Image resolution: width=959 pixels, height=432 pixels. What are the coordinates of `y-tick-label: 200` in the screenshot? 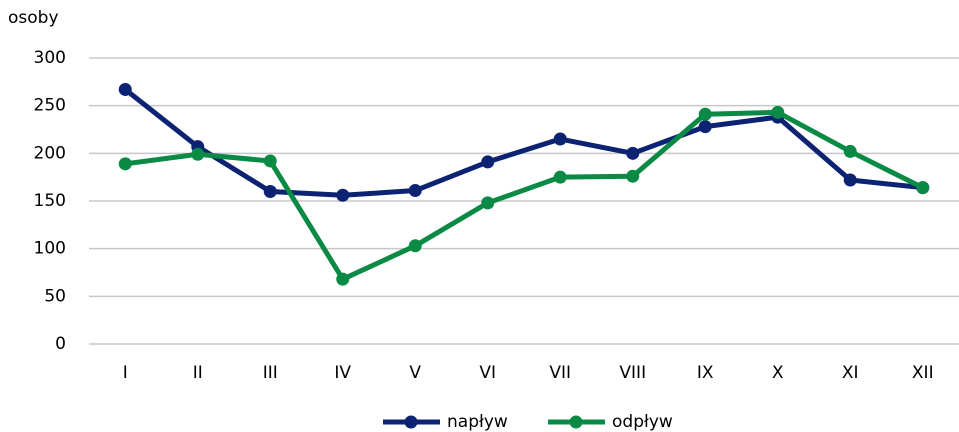 It's located at (50, 153).